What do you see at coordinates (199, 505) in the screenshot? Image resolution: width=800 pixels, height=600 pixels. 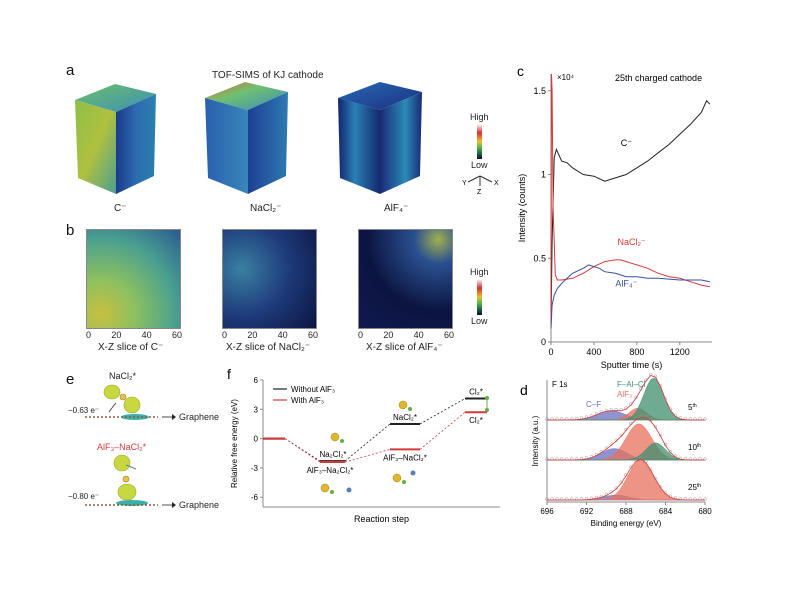 I see `e-bottom-substrate: Graphene` at bounding box center [199, 505].